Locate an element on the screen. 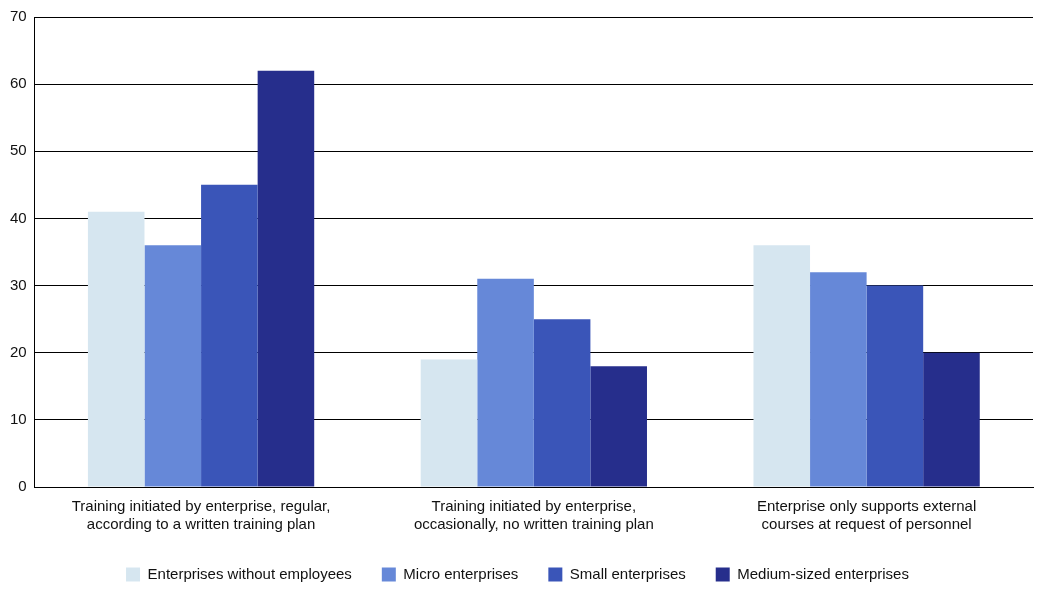 The width and height of the screenshot is (1037, 594). y-tick-label: 0 is located at coordinates (22, 486).